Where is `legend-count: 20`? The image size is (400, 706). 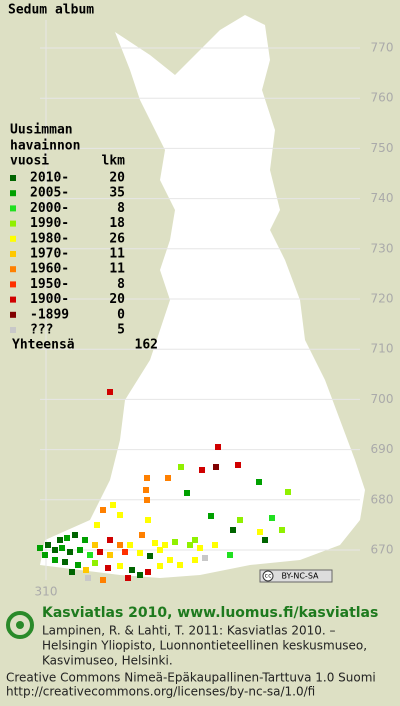 legend-count: 20 is located at coordinates (117, 299).